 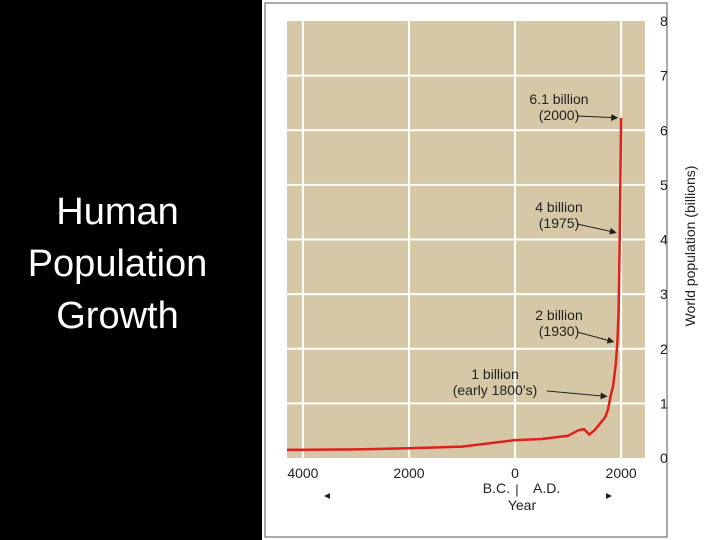 I want to click on y-tick-label: 3, so click(x=664, y=294).